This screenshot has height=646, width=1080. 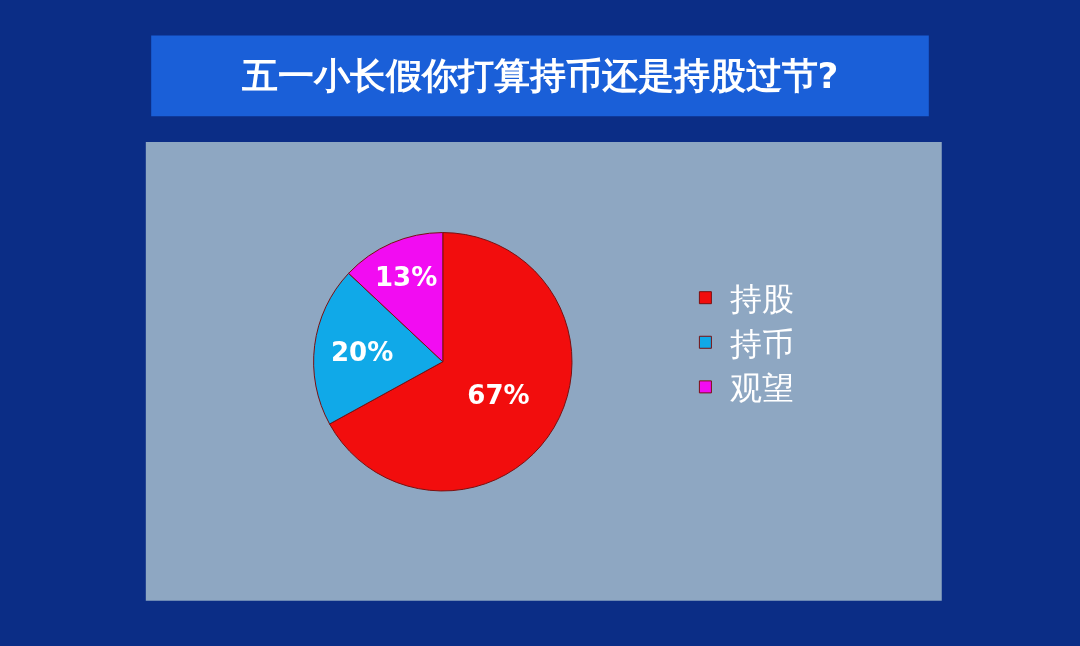 What do you see at coordinates (498, 394) in the screenshot?
I see `data-label: 67%` at bounding box center [498, 394].